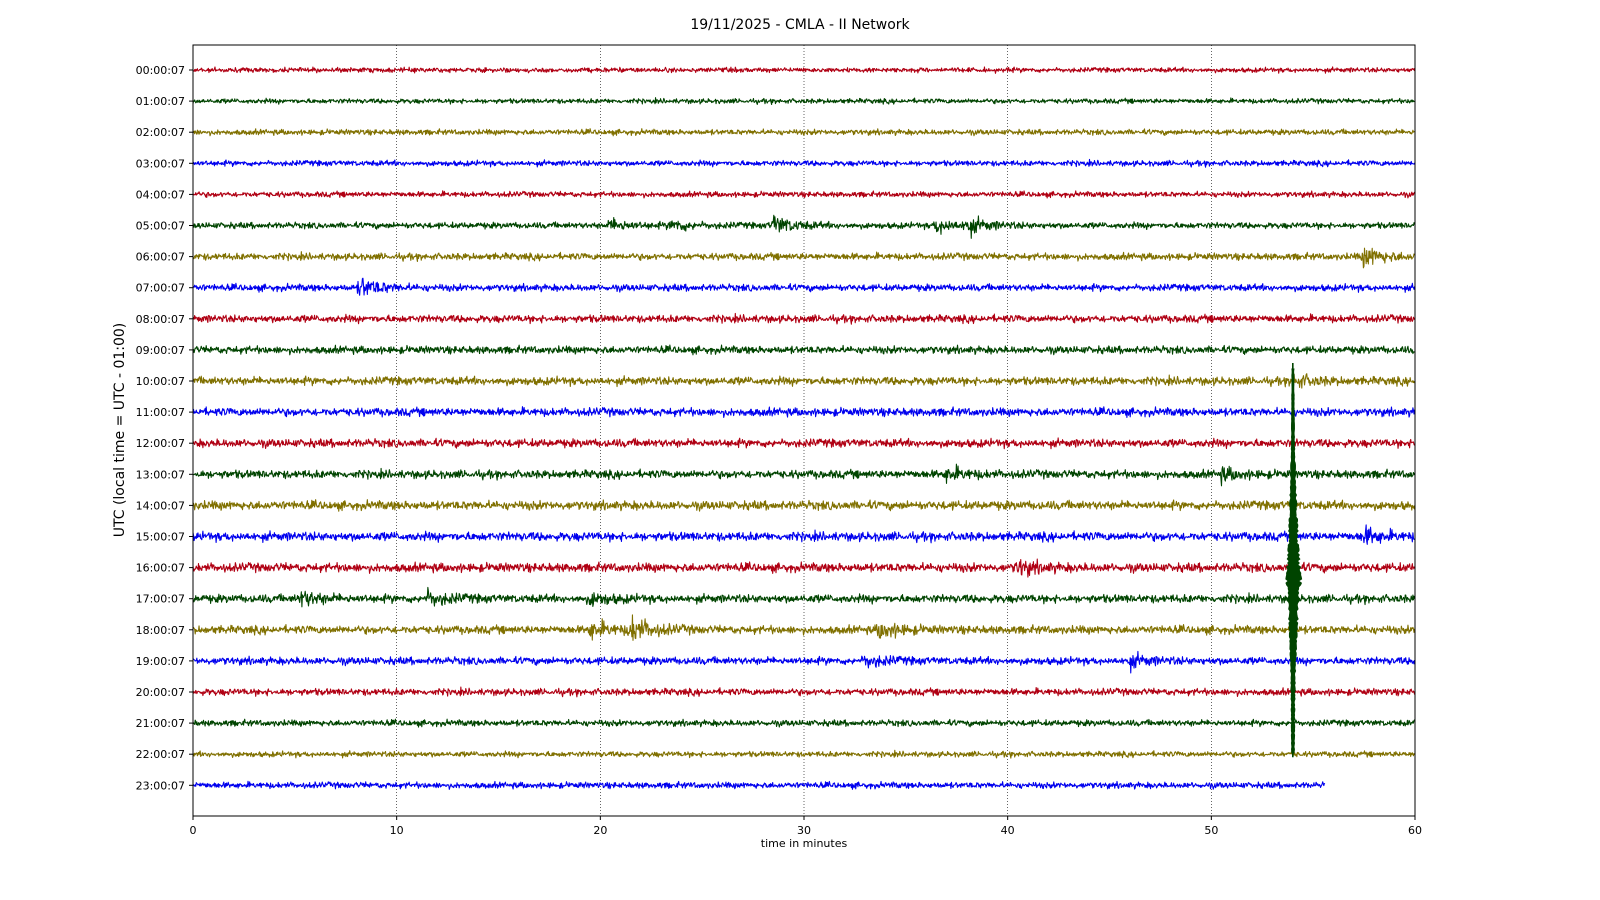  What do you see at coordinates (160, 599) in the screenshot?
I see `y-tick-label: 17:00:07` at bounding box center [160, 599].